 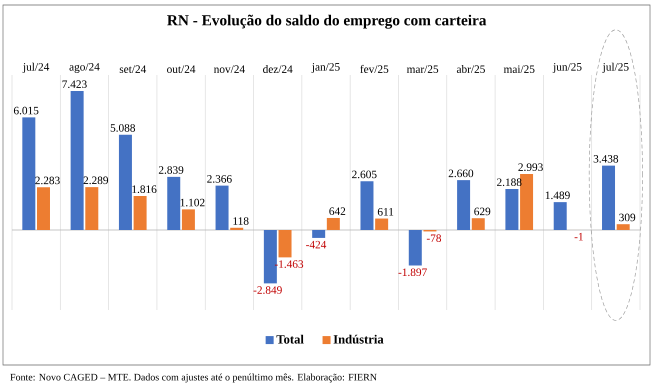 What do you see at coordinates (219, 179) in the screenshot?
I see `data-label: 2.366` at bounding box center [219, 179].